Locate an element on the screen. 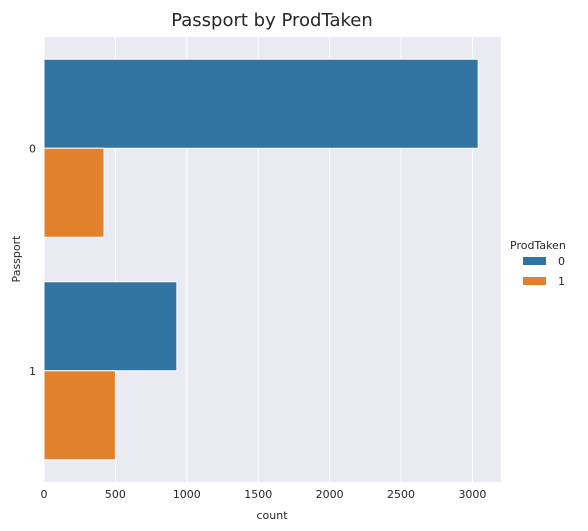 Image resolution: width=588 pixels, height=531 pixels. legend-label: 0 is located at coordinates (561, 261).